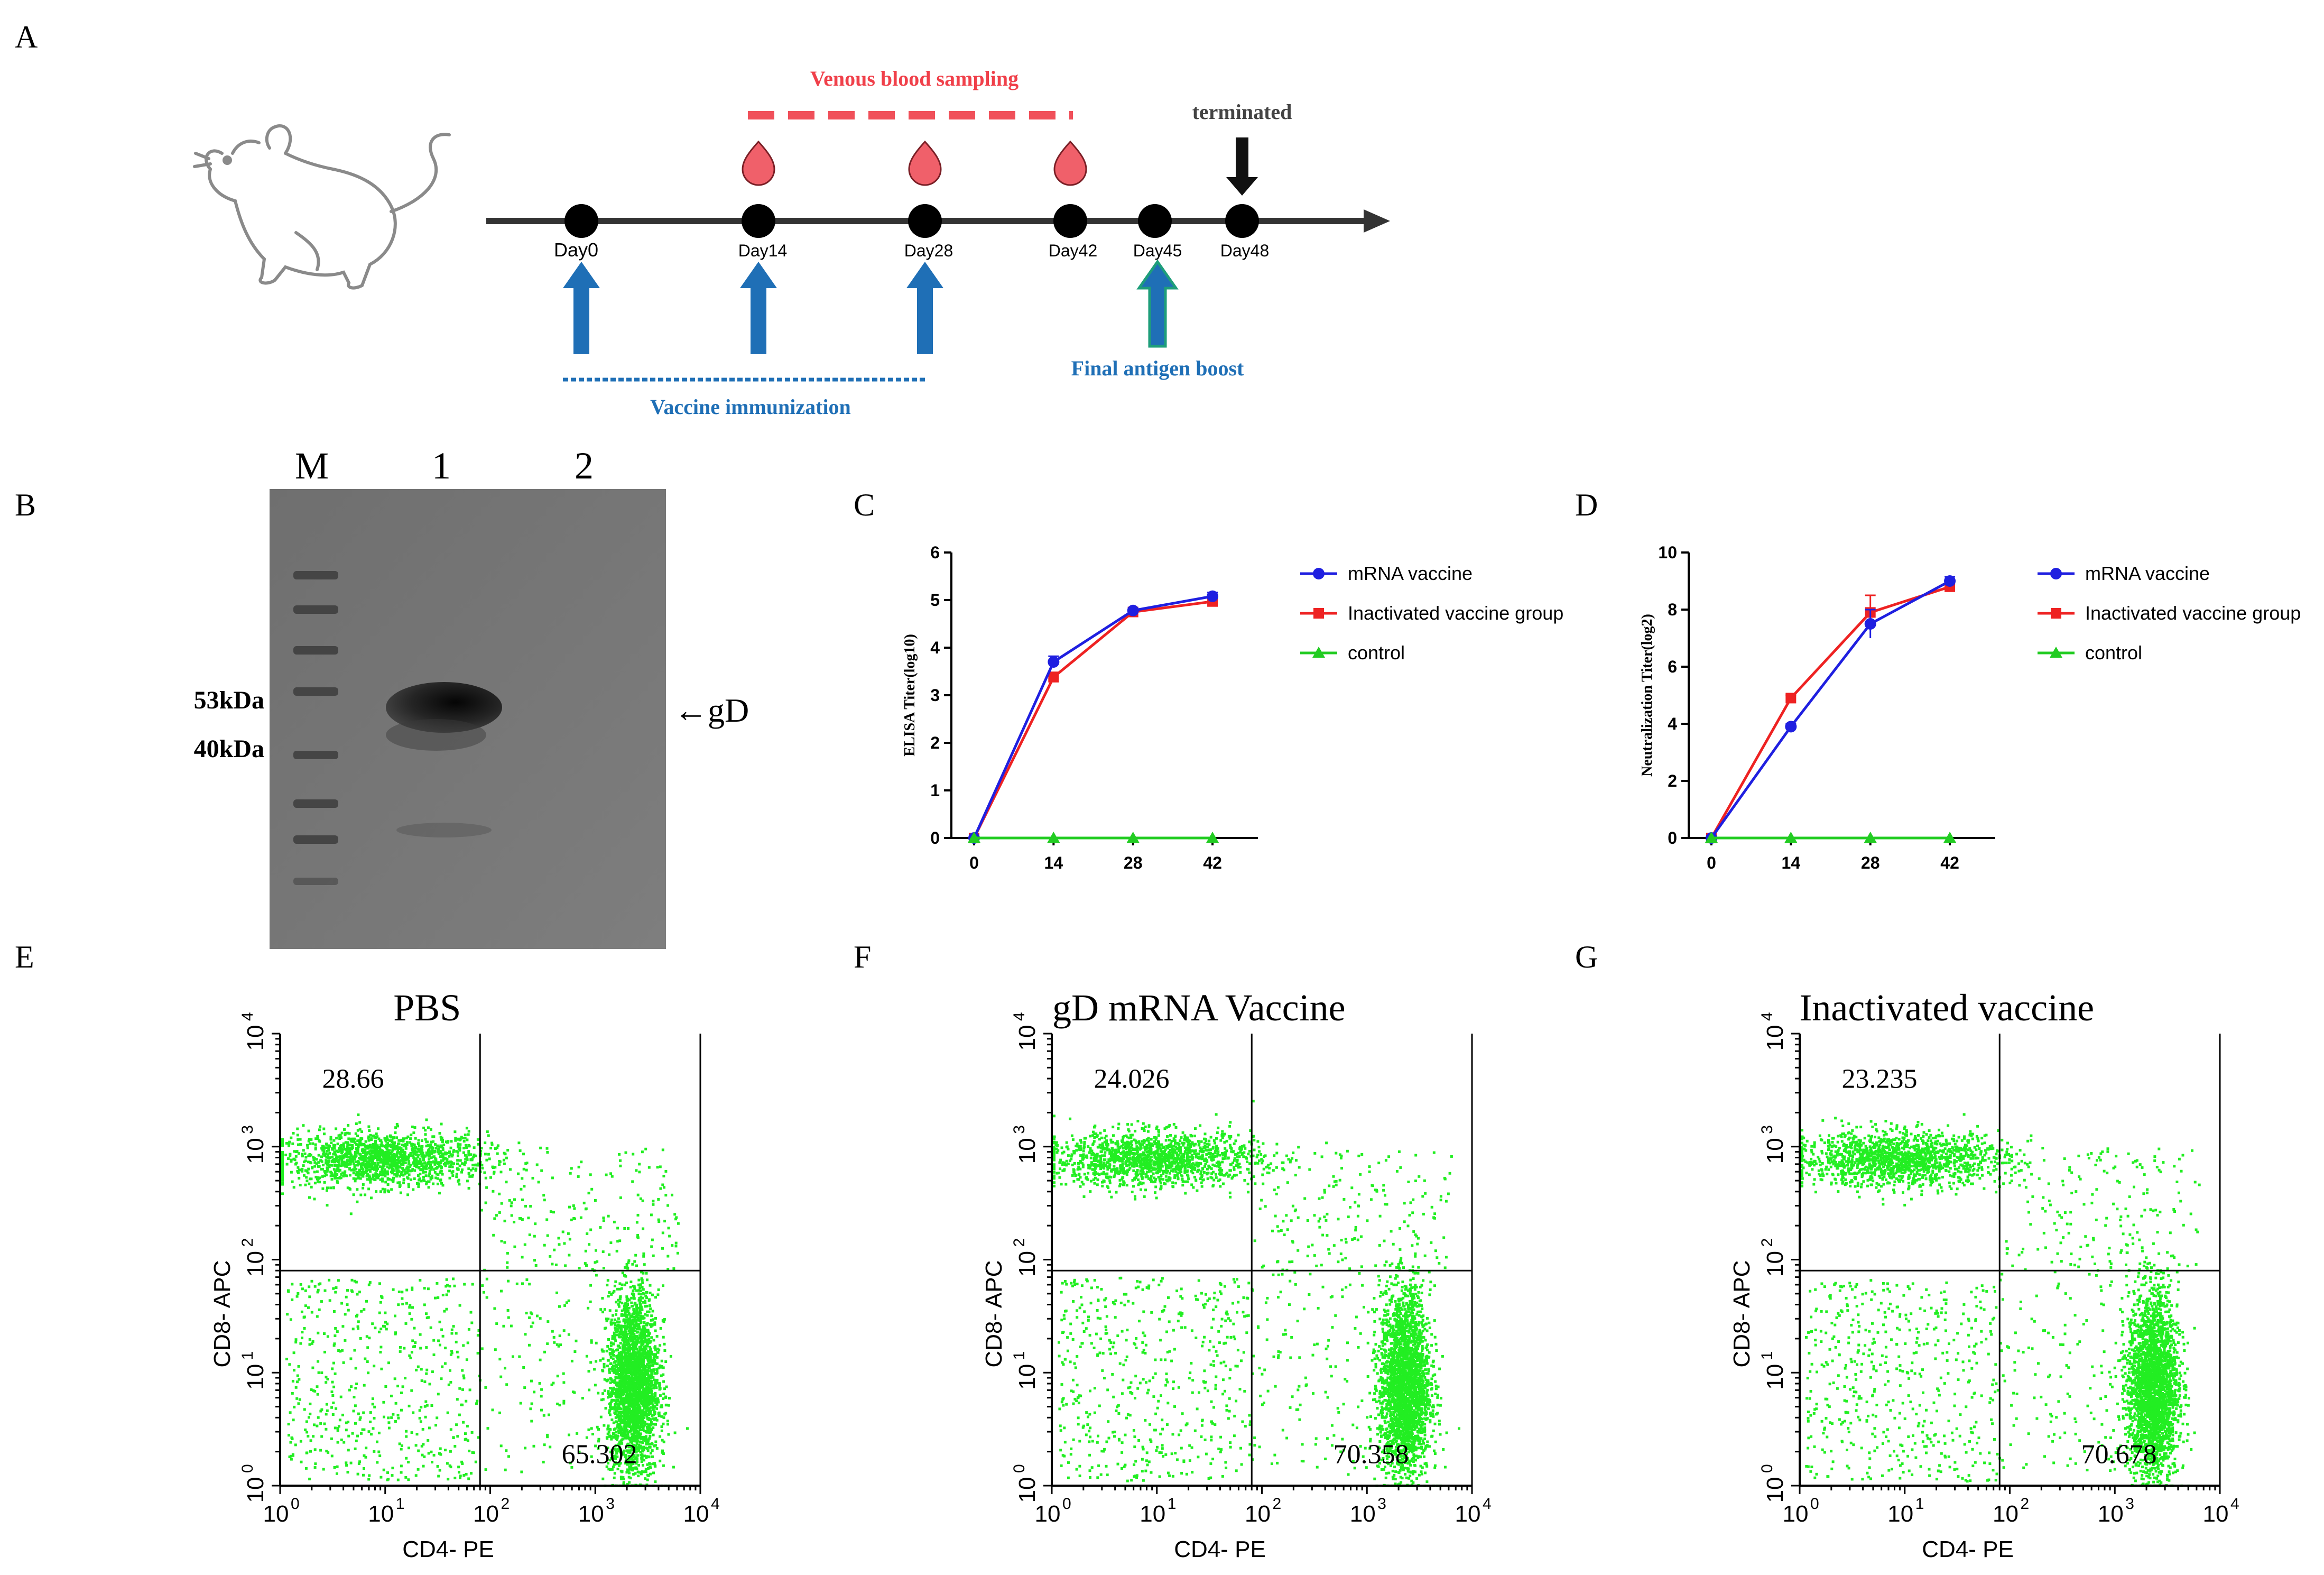 The image size is (2324, 1575). What do you see at coordinates (1212, 863) in the screenshot?
I see `x-tick-label: 42` at bounding box center [1212, 863].